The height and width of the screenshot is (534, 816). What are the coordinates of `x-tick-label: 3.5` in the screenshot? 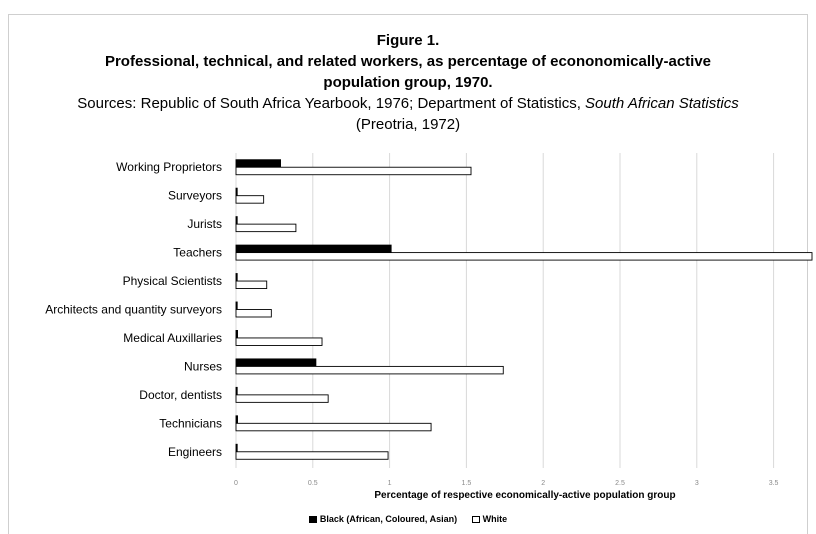 It's located at (774, 483).